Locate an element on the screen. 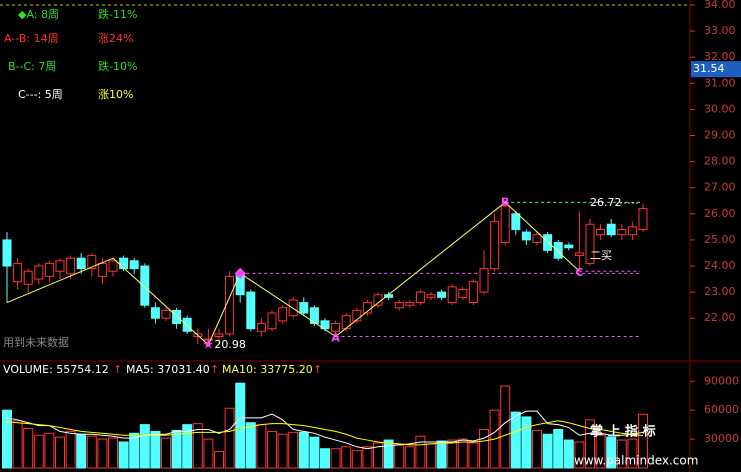 The image size is (741, 472). legend-change: 涨10% is located at coordinates (115, 94).